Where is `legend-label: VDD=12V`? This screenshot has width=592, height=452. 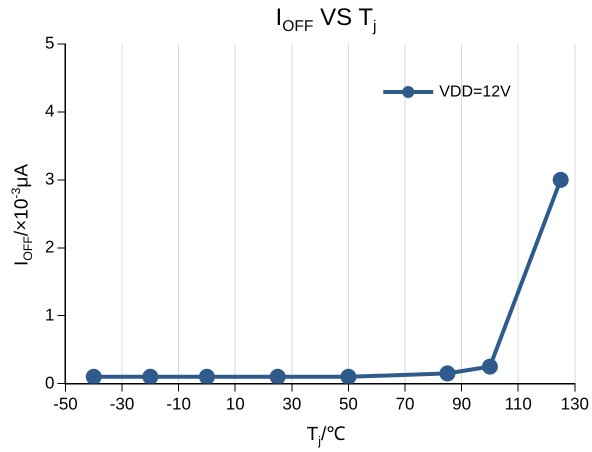
legend-label: VDD=12V is located at coordinates (475, 91).